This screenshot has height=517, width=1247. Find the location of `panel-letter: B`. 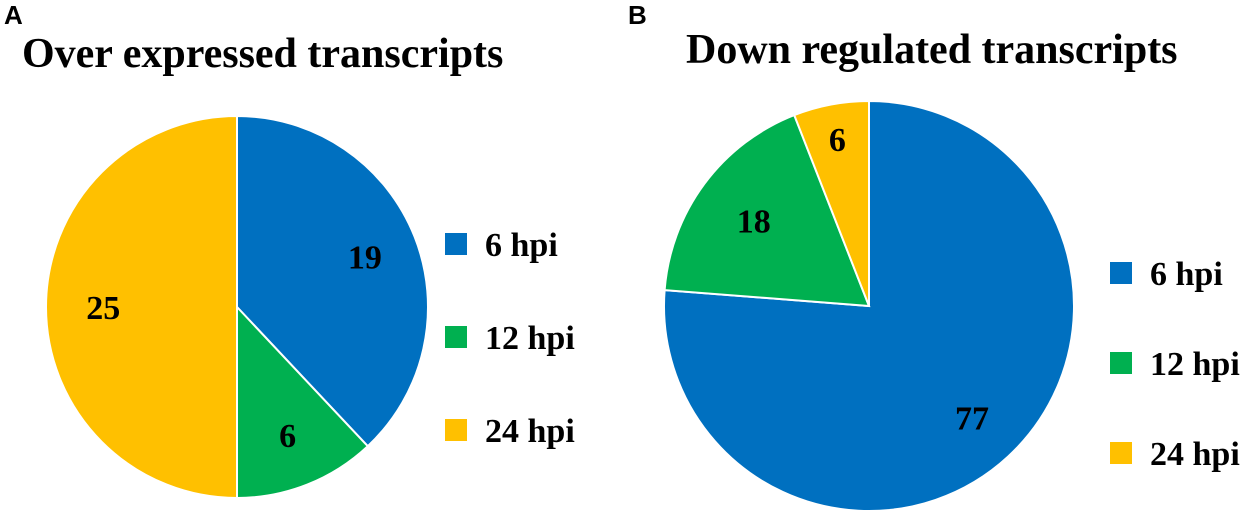

panel-letter: B is located at coordinates (637, 15).